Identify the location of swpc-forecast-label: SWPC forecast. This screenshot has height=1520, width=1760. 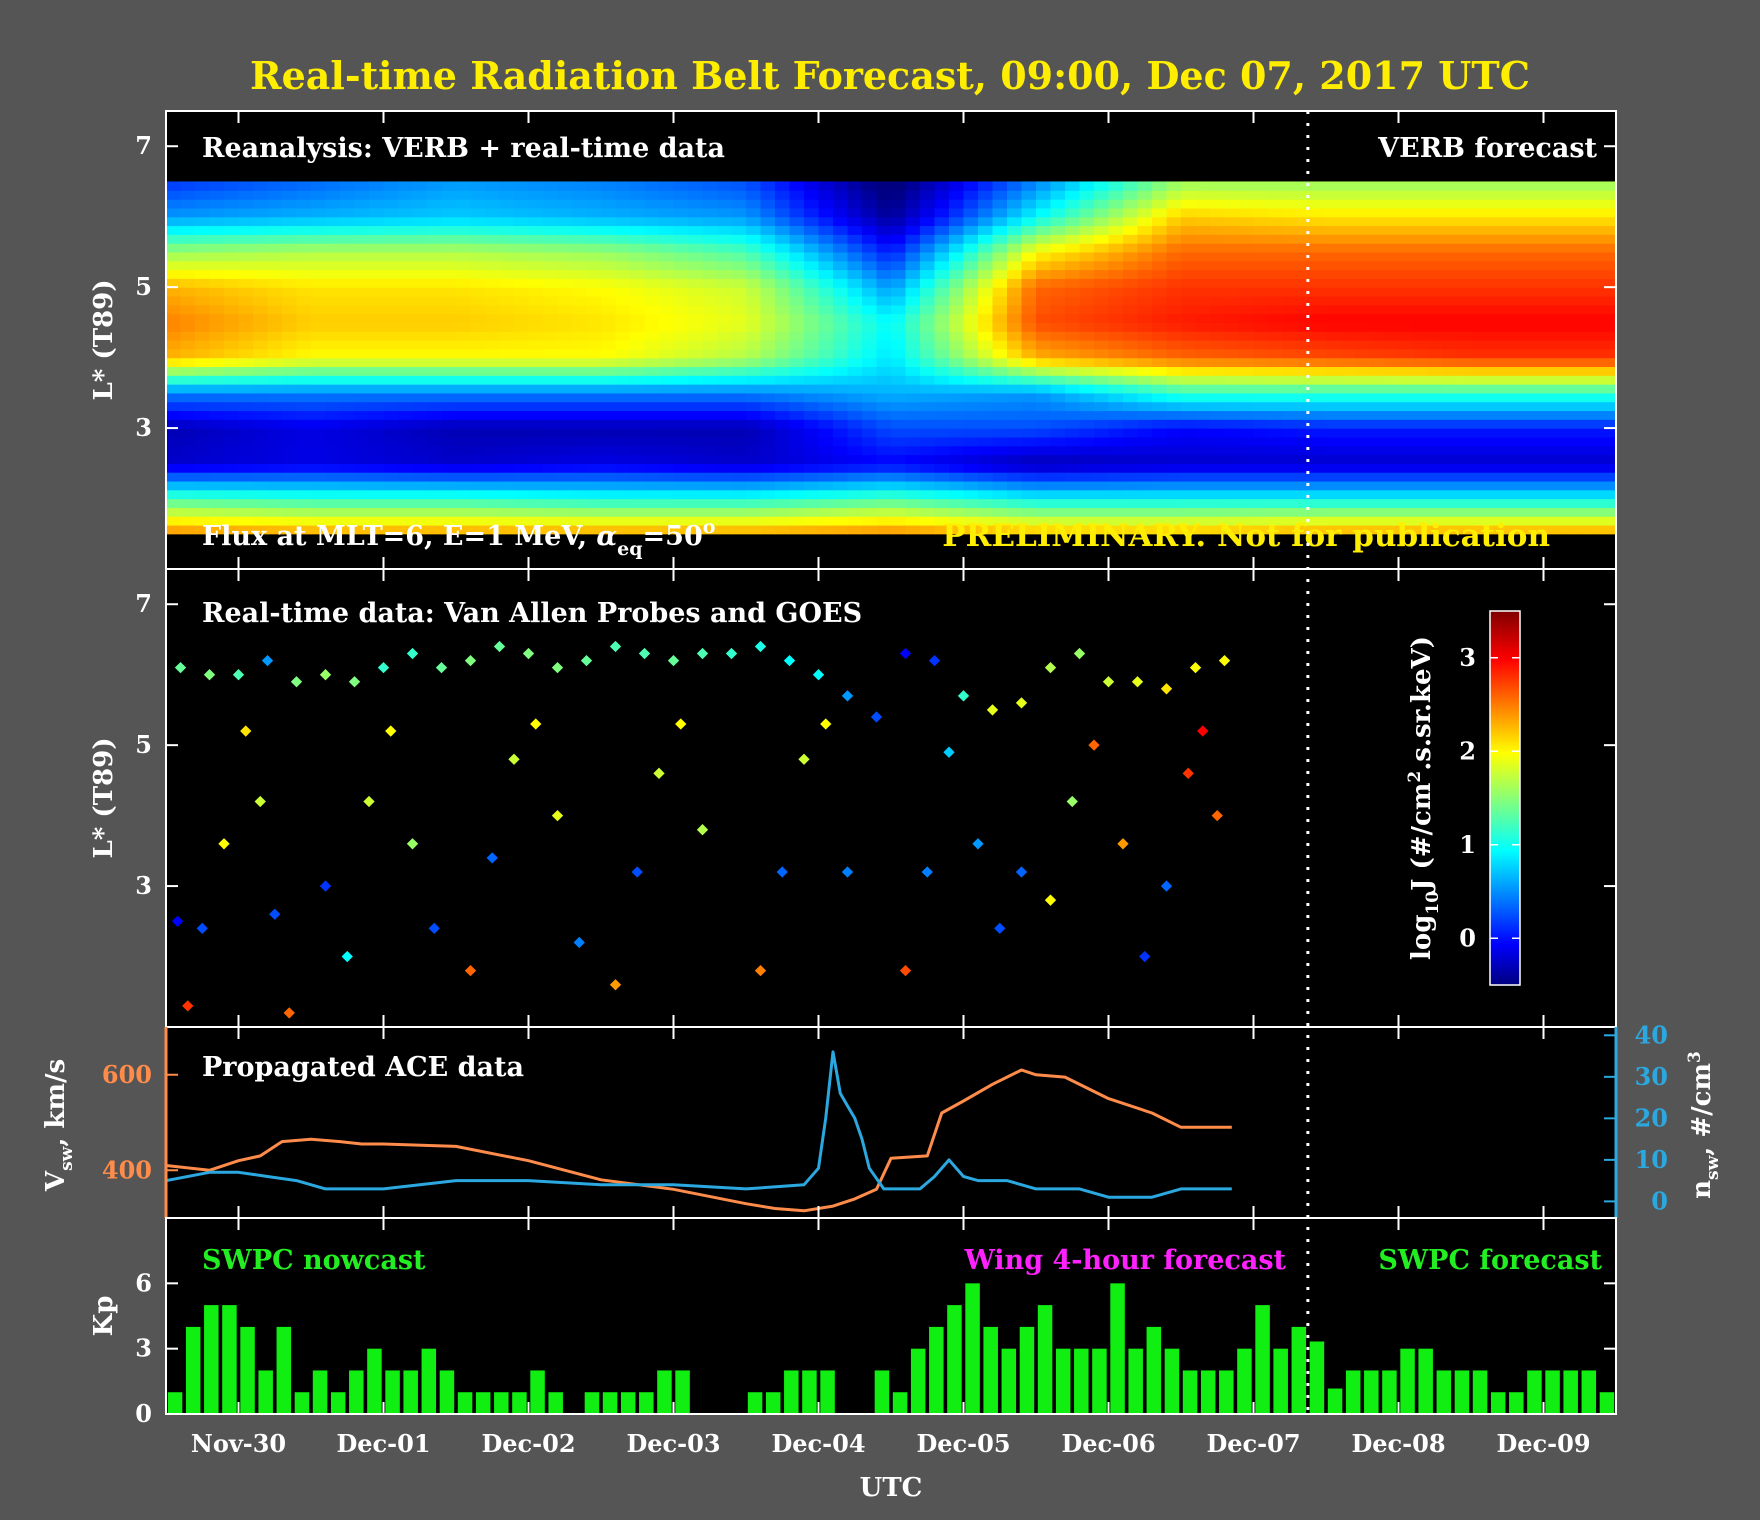
(1490, 1260).